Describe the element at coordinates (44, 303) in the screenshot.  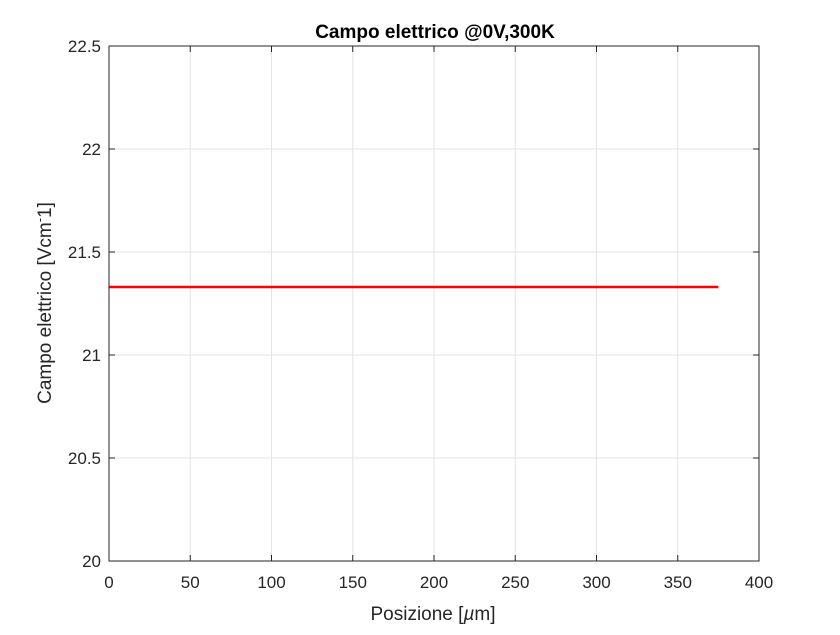
I see `y-axis-title: Campo elettrico [Vcm-1]` at that location.